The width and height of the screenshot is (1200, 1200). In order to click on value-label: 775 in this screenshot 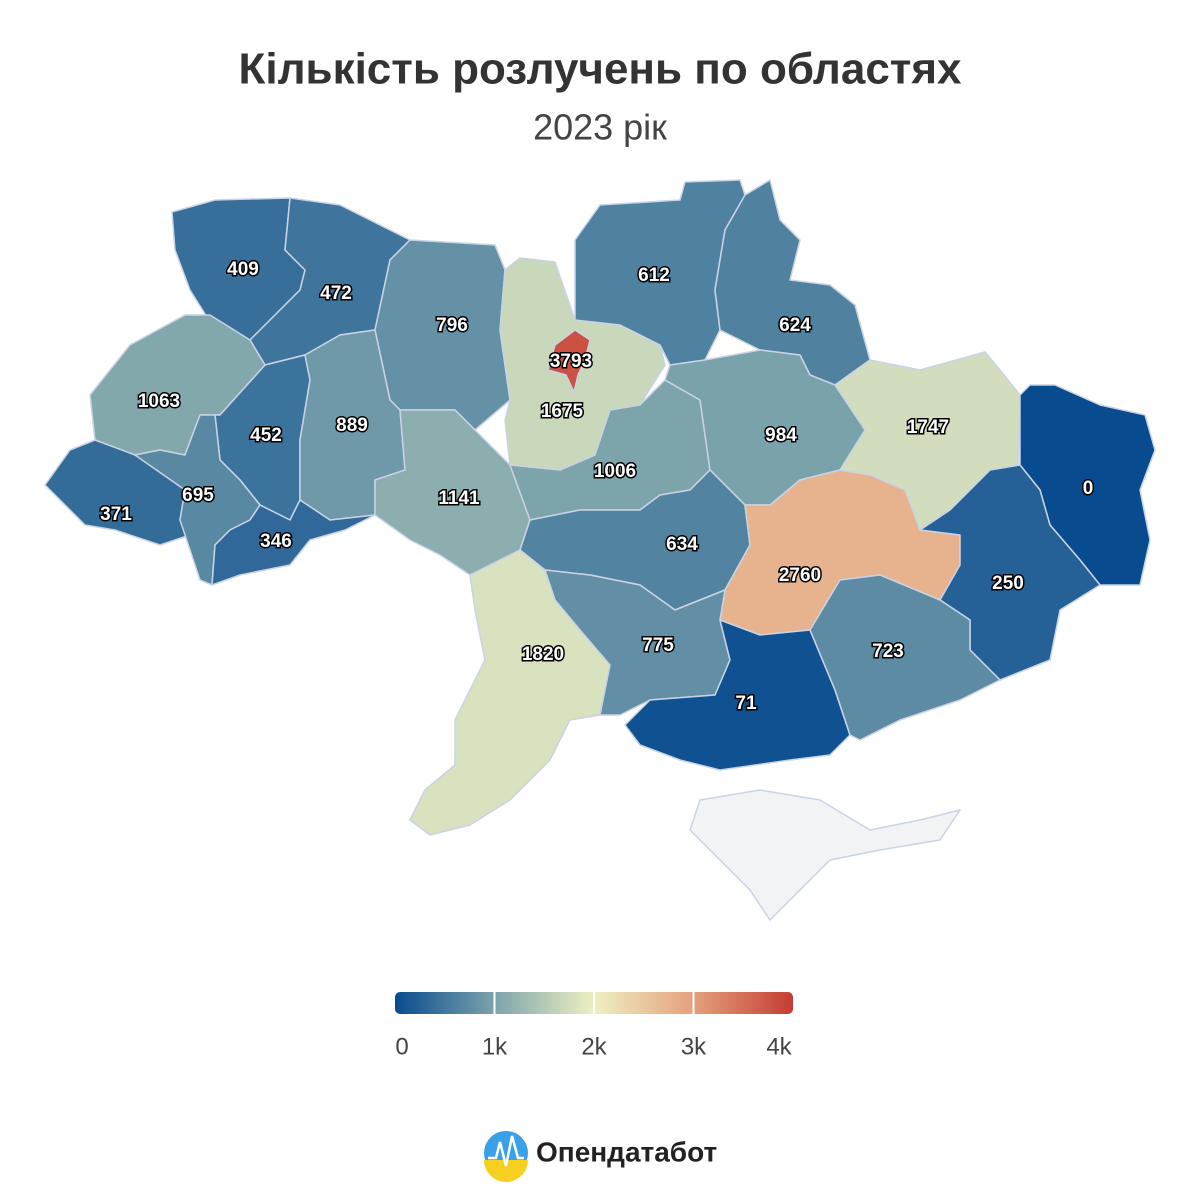, I will do `click(658, 645)`.